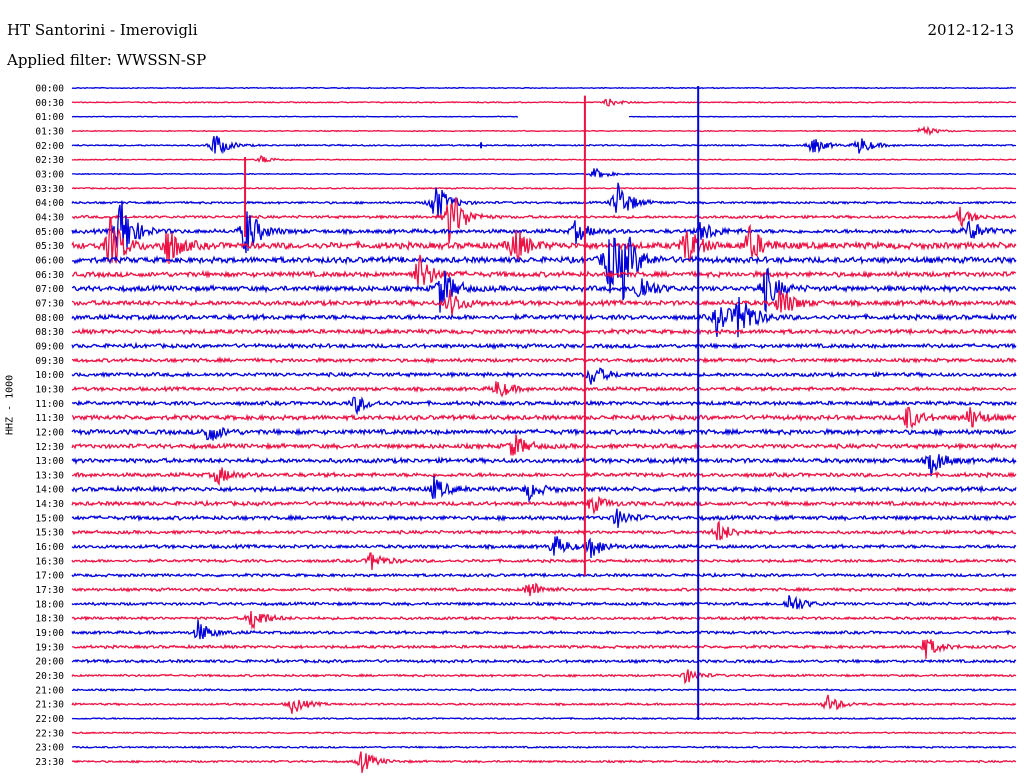 The image size is (1024, 780). I want to click on time-label: 20:30, so click(49, 676).